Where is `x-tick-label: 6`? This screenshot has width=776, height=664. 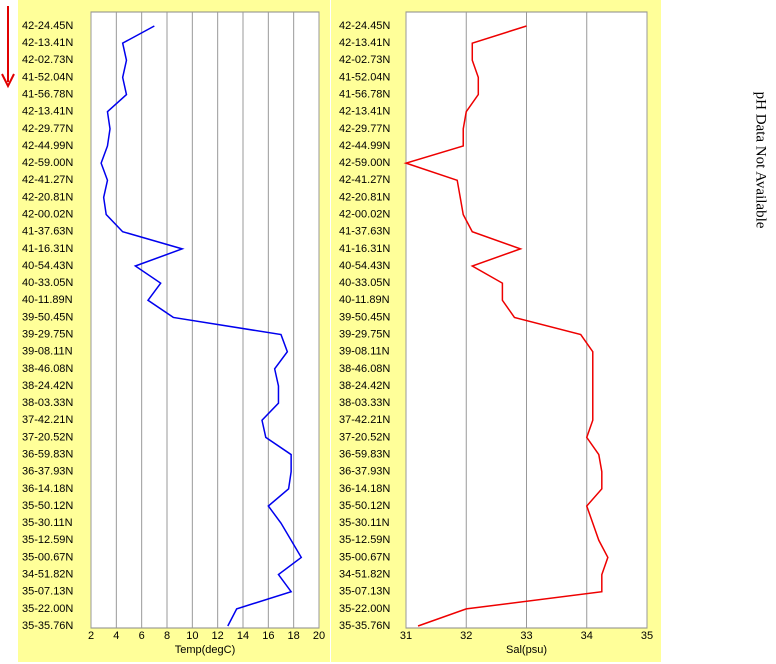 x-tick-label: 6 is located at coordinates (142, 636).